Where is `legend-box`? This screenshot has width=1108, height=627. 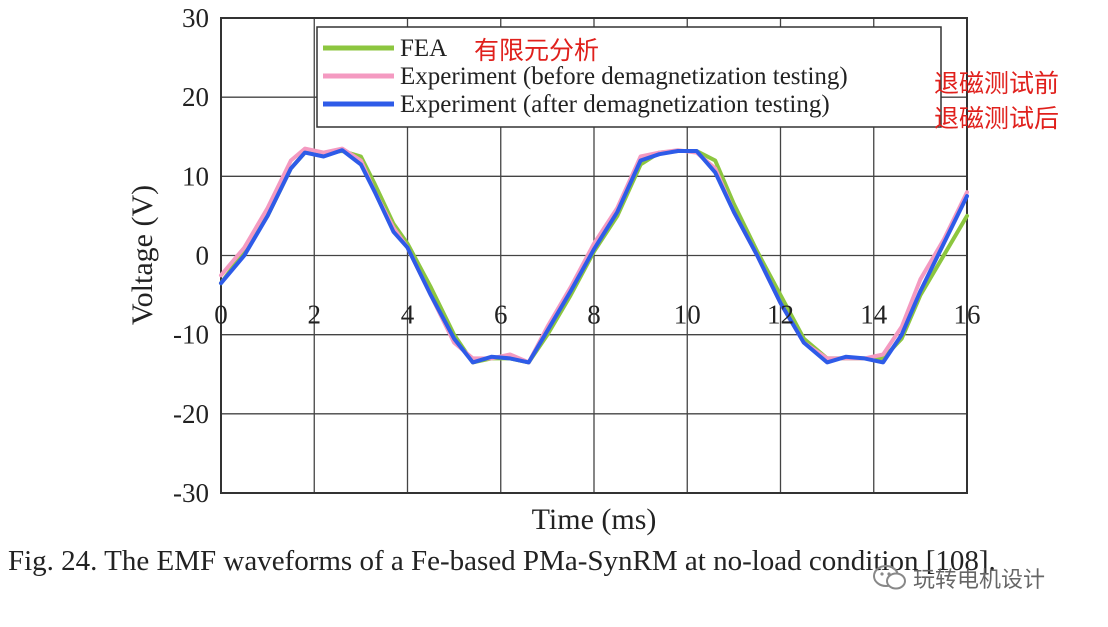 legend-box is located at coordinates (629, 77).